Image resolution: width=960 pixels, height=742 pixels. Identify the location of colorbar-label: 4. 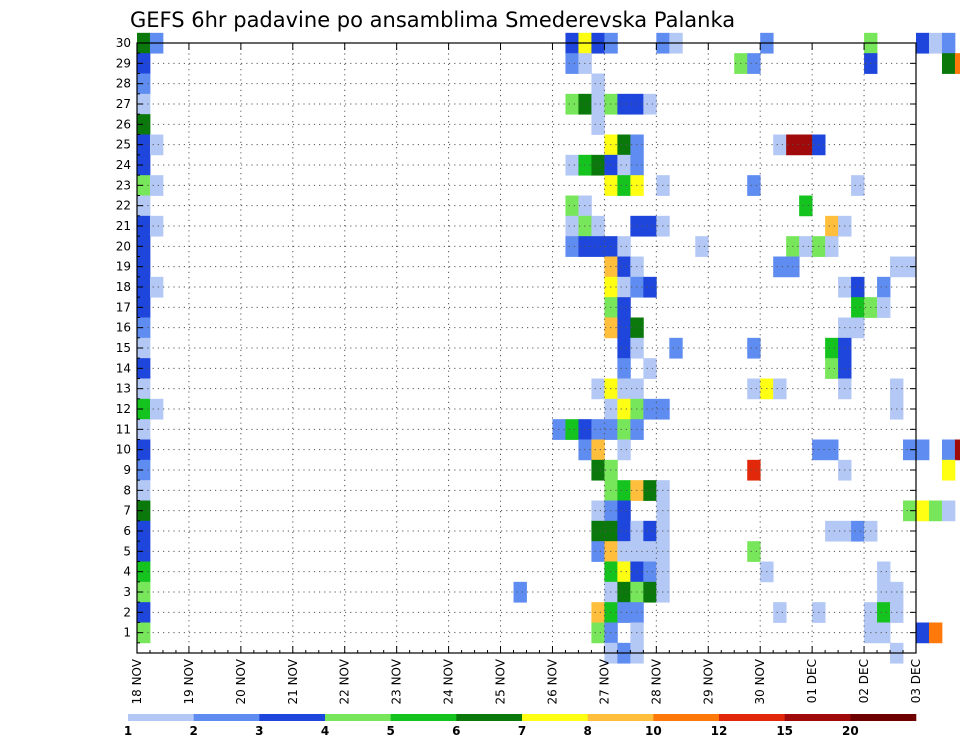
(325, 731).